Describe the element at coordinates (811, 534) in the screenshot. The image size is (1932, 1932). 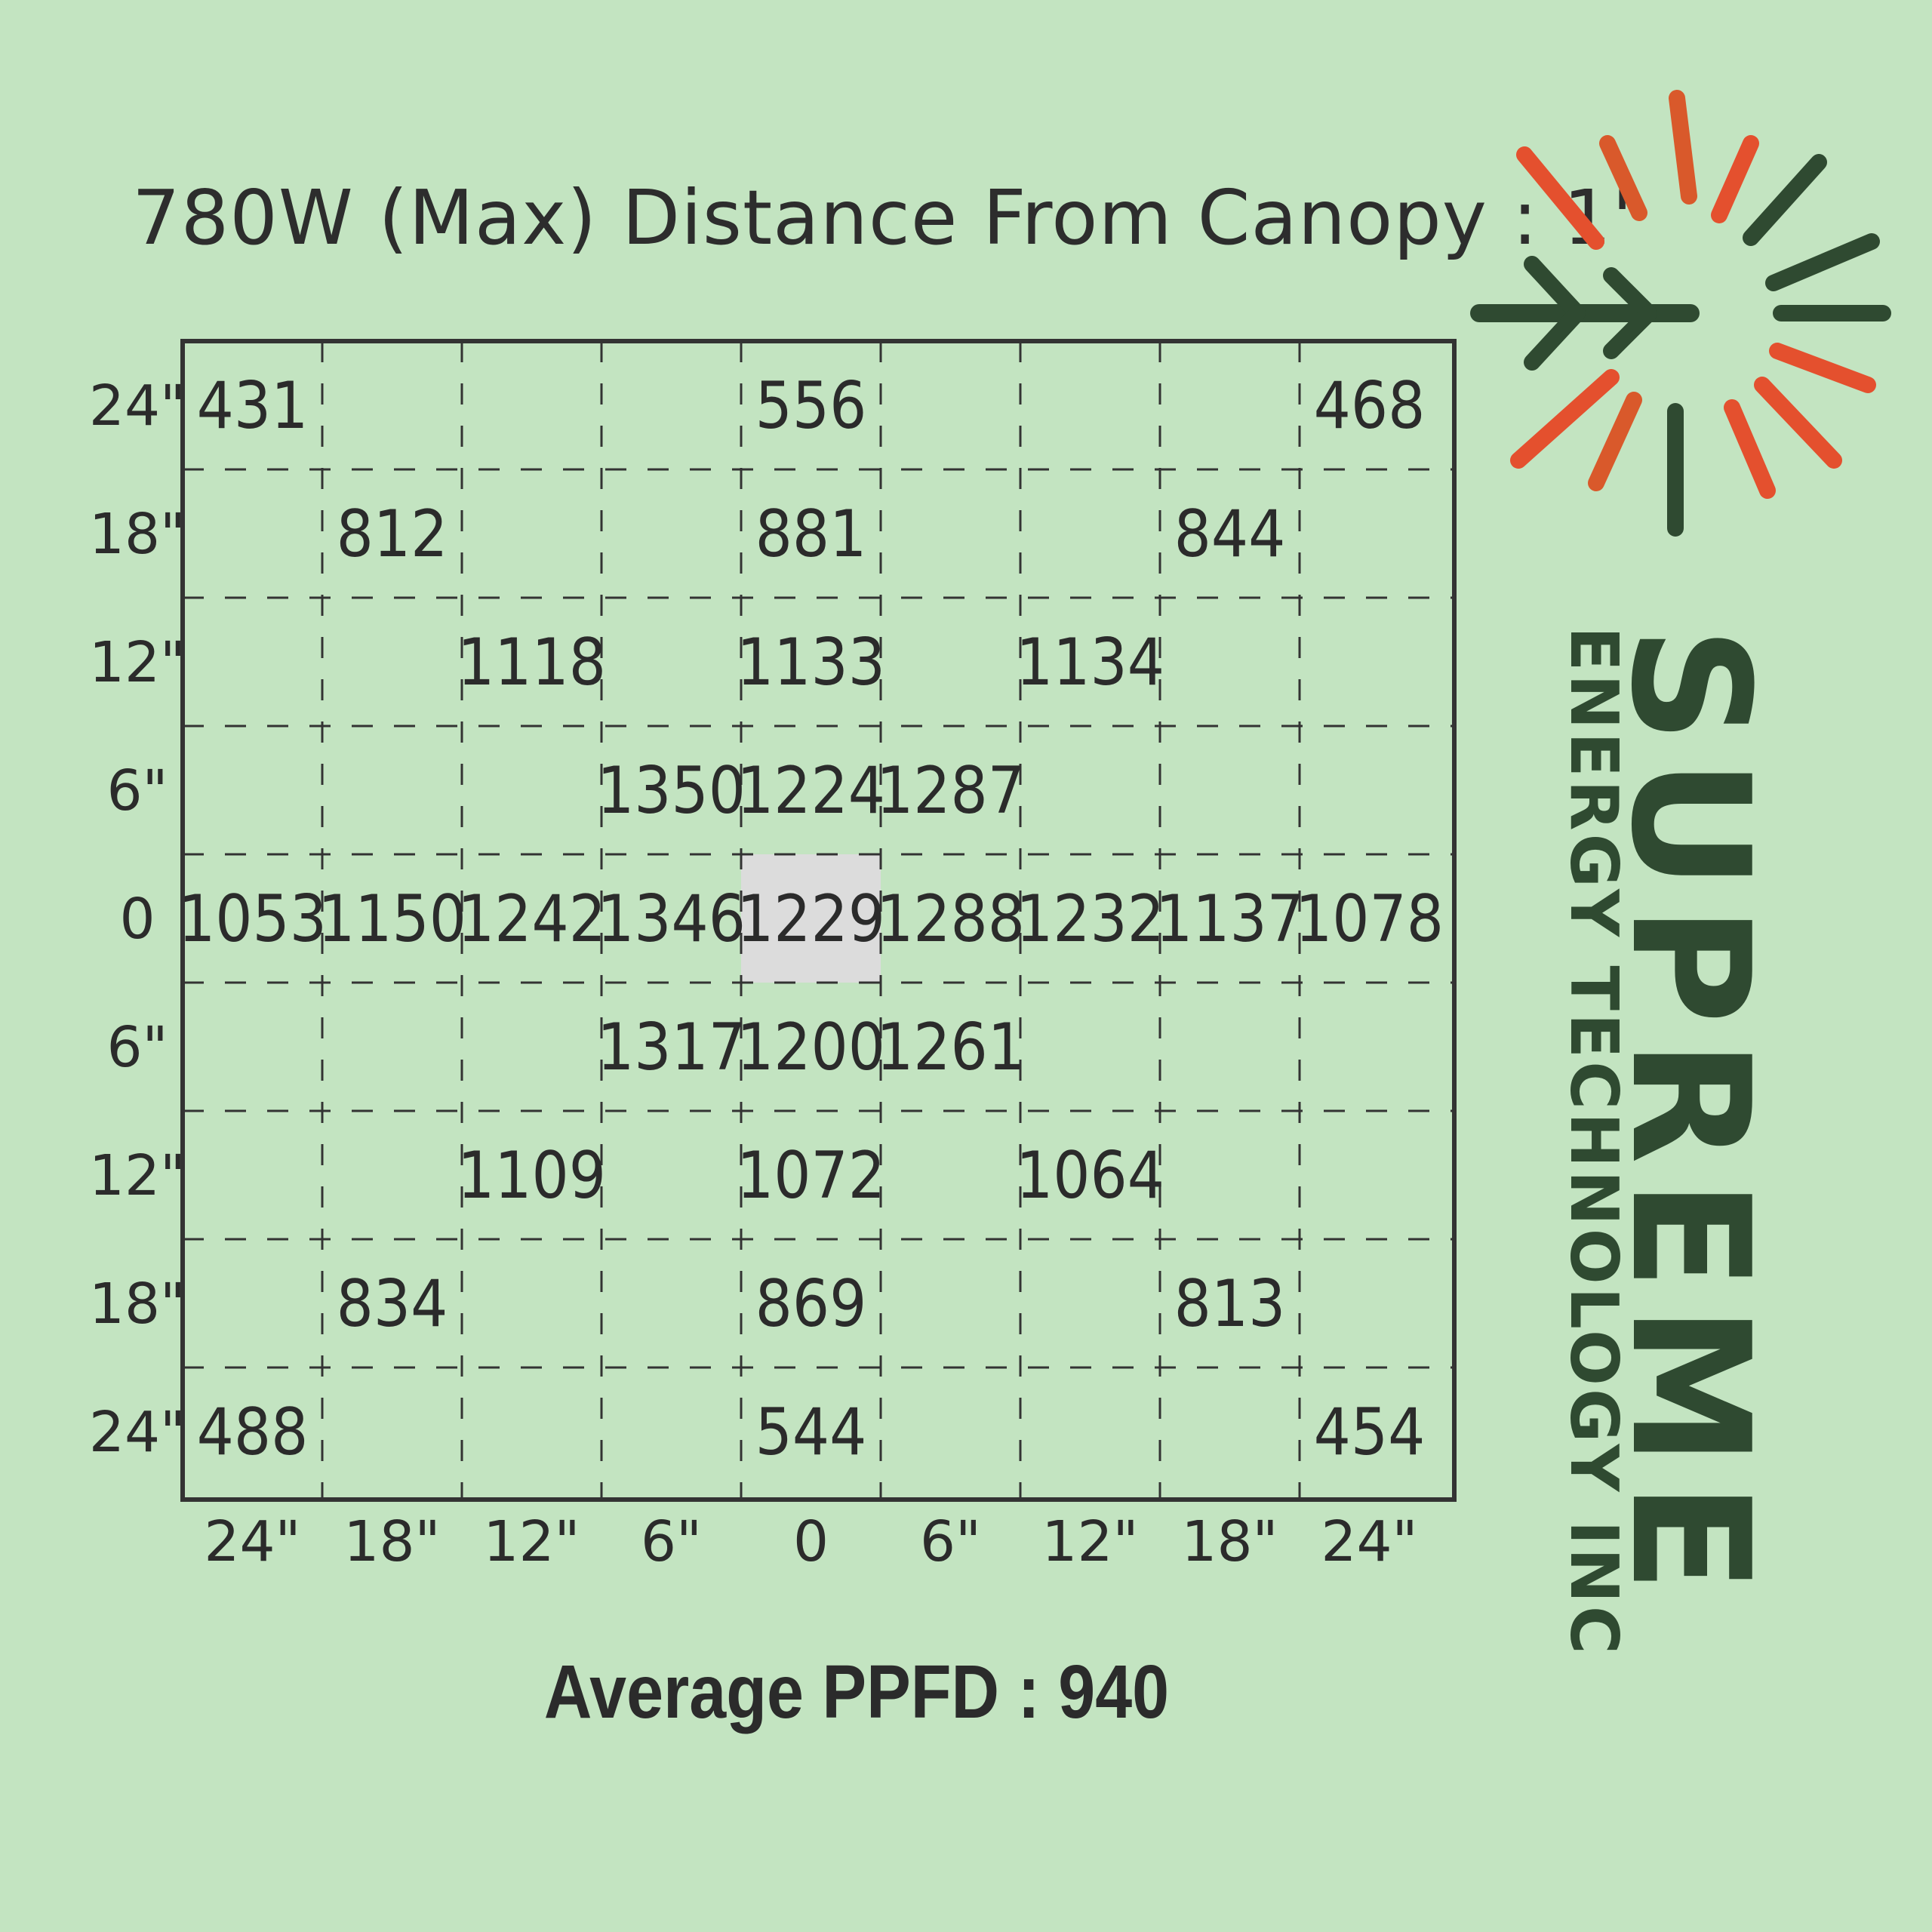
I see `ppfd-value: 881` at that location.